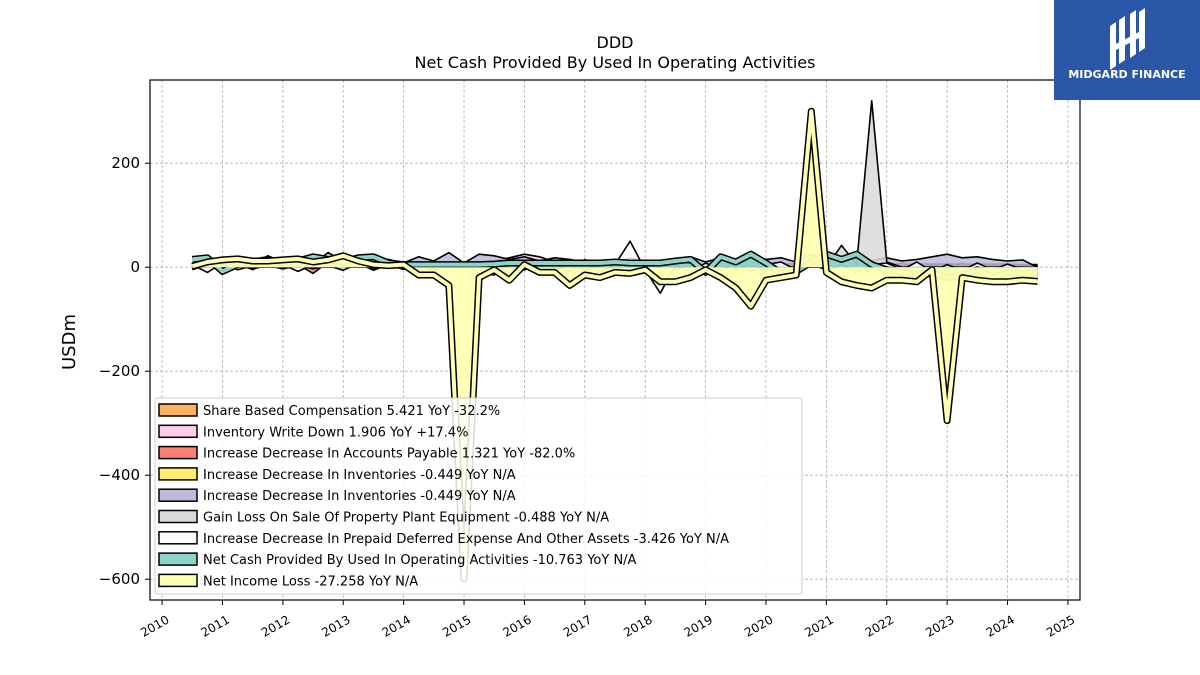  Describe the element at coordinates (577, 625) in the screenshot. I see `x-tick-label: 2017` at that location.